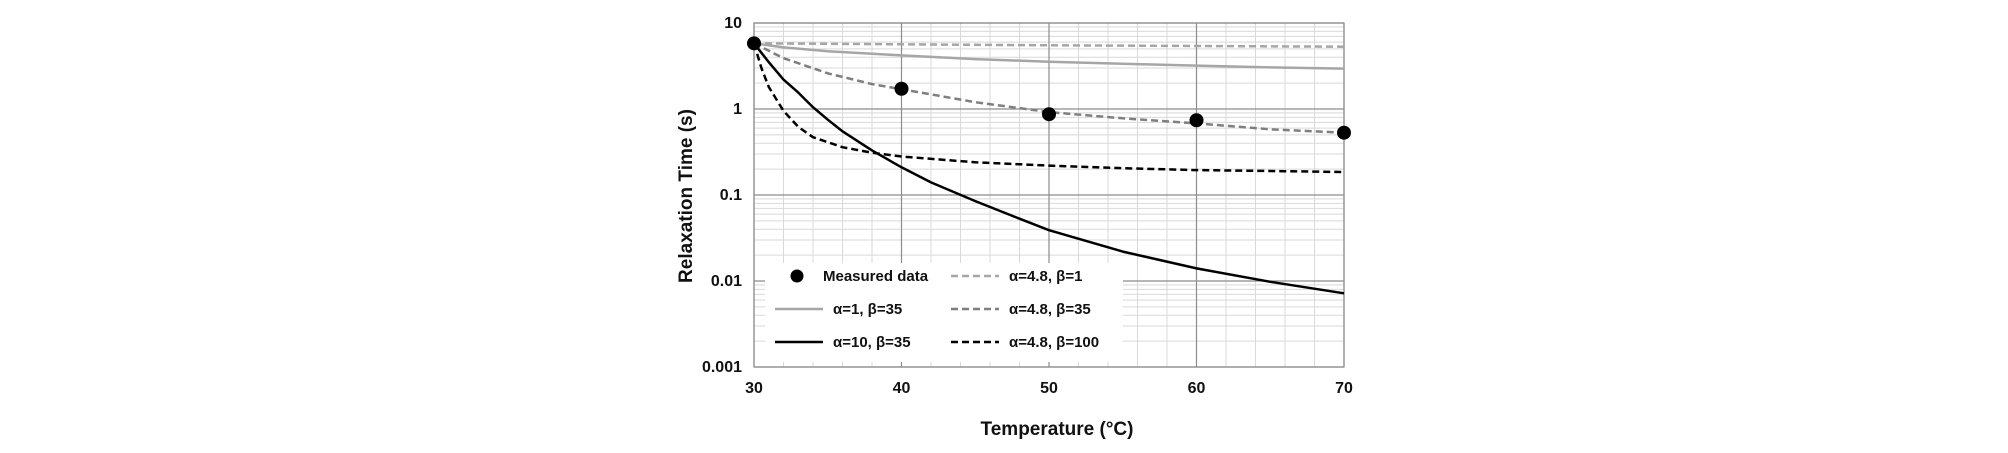 This screenshot has height=453, width=2008. I want to click on x-tick-label: 40, so click(902, 388).